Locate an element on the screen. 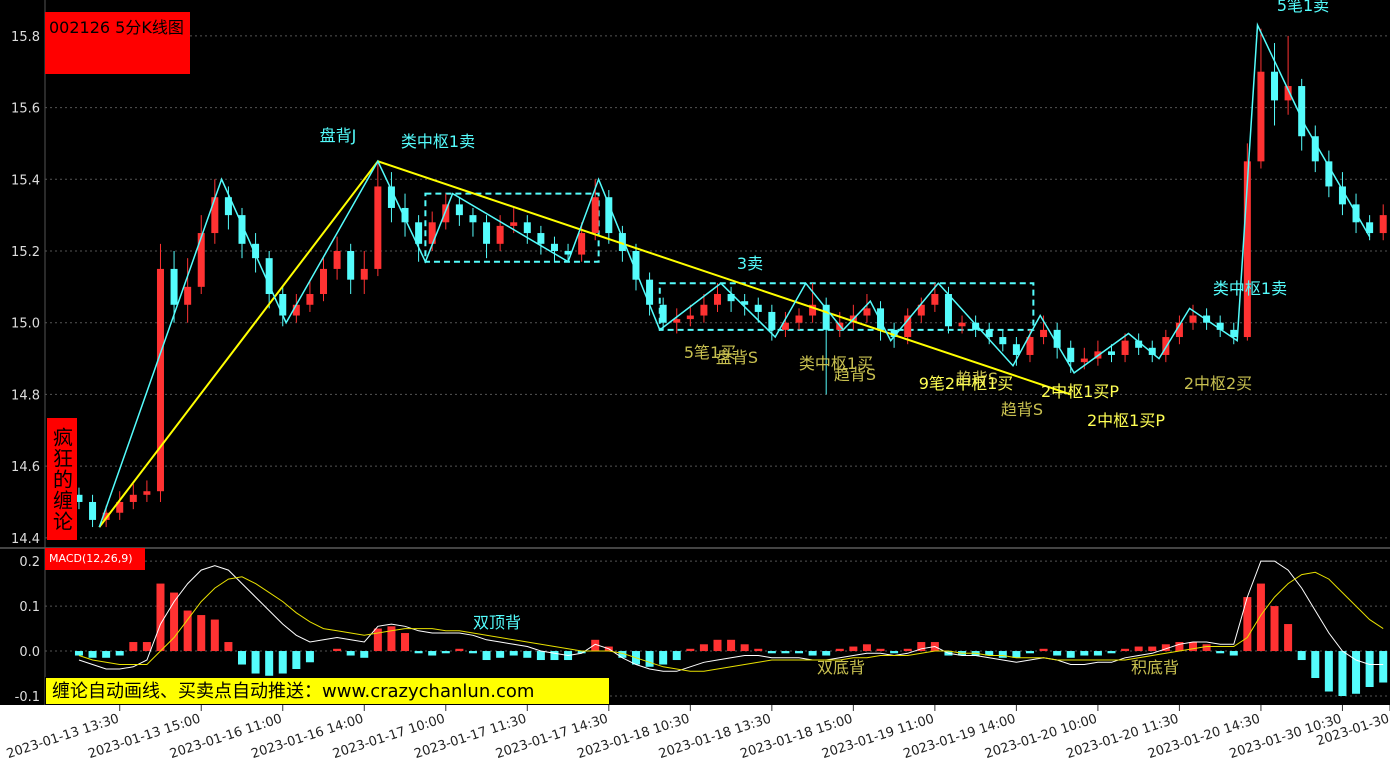  macd-line is located at coordinates (731, 616).